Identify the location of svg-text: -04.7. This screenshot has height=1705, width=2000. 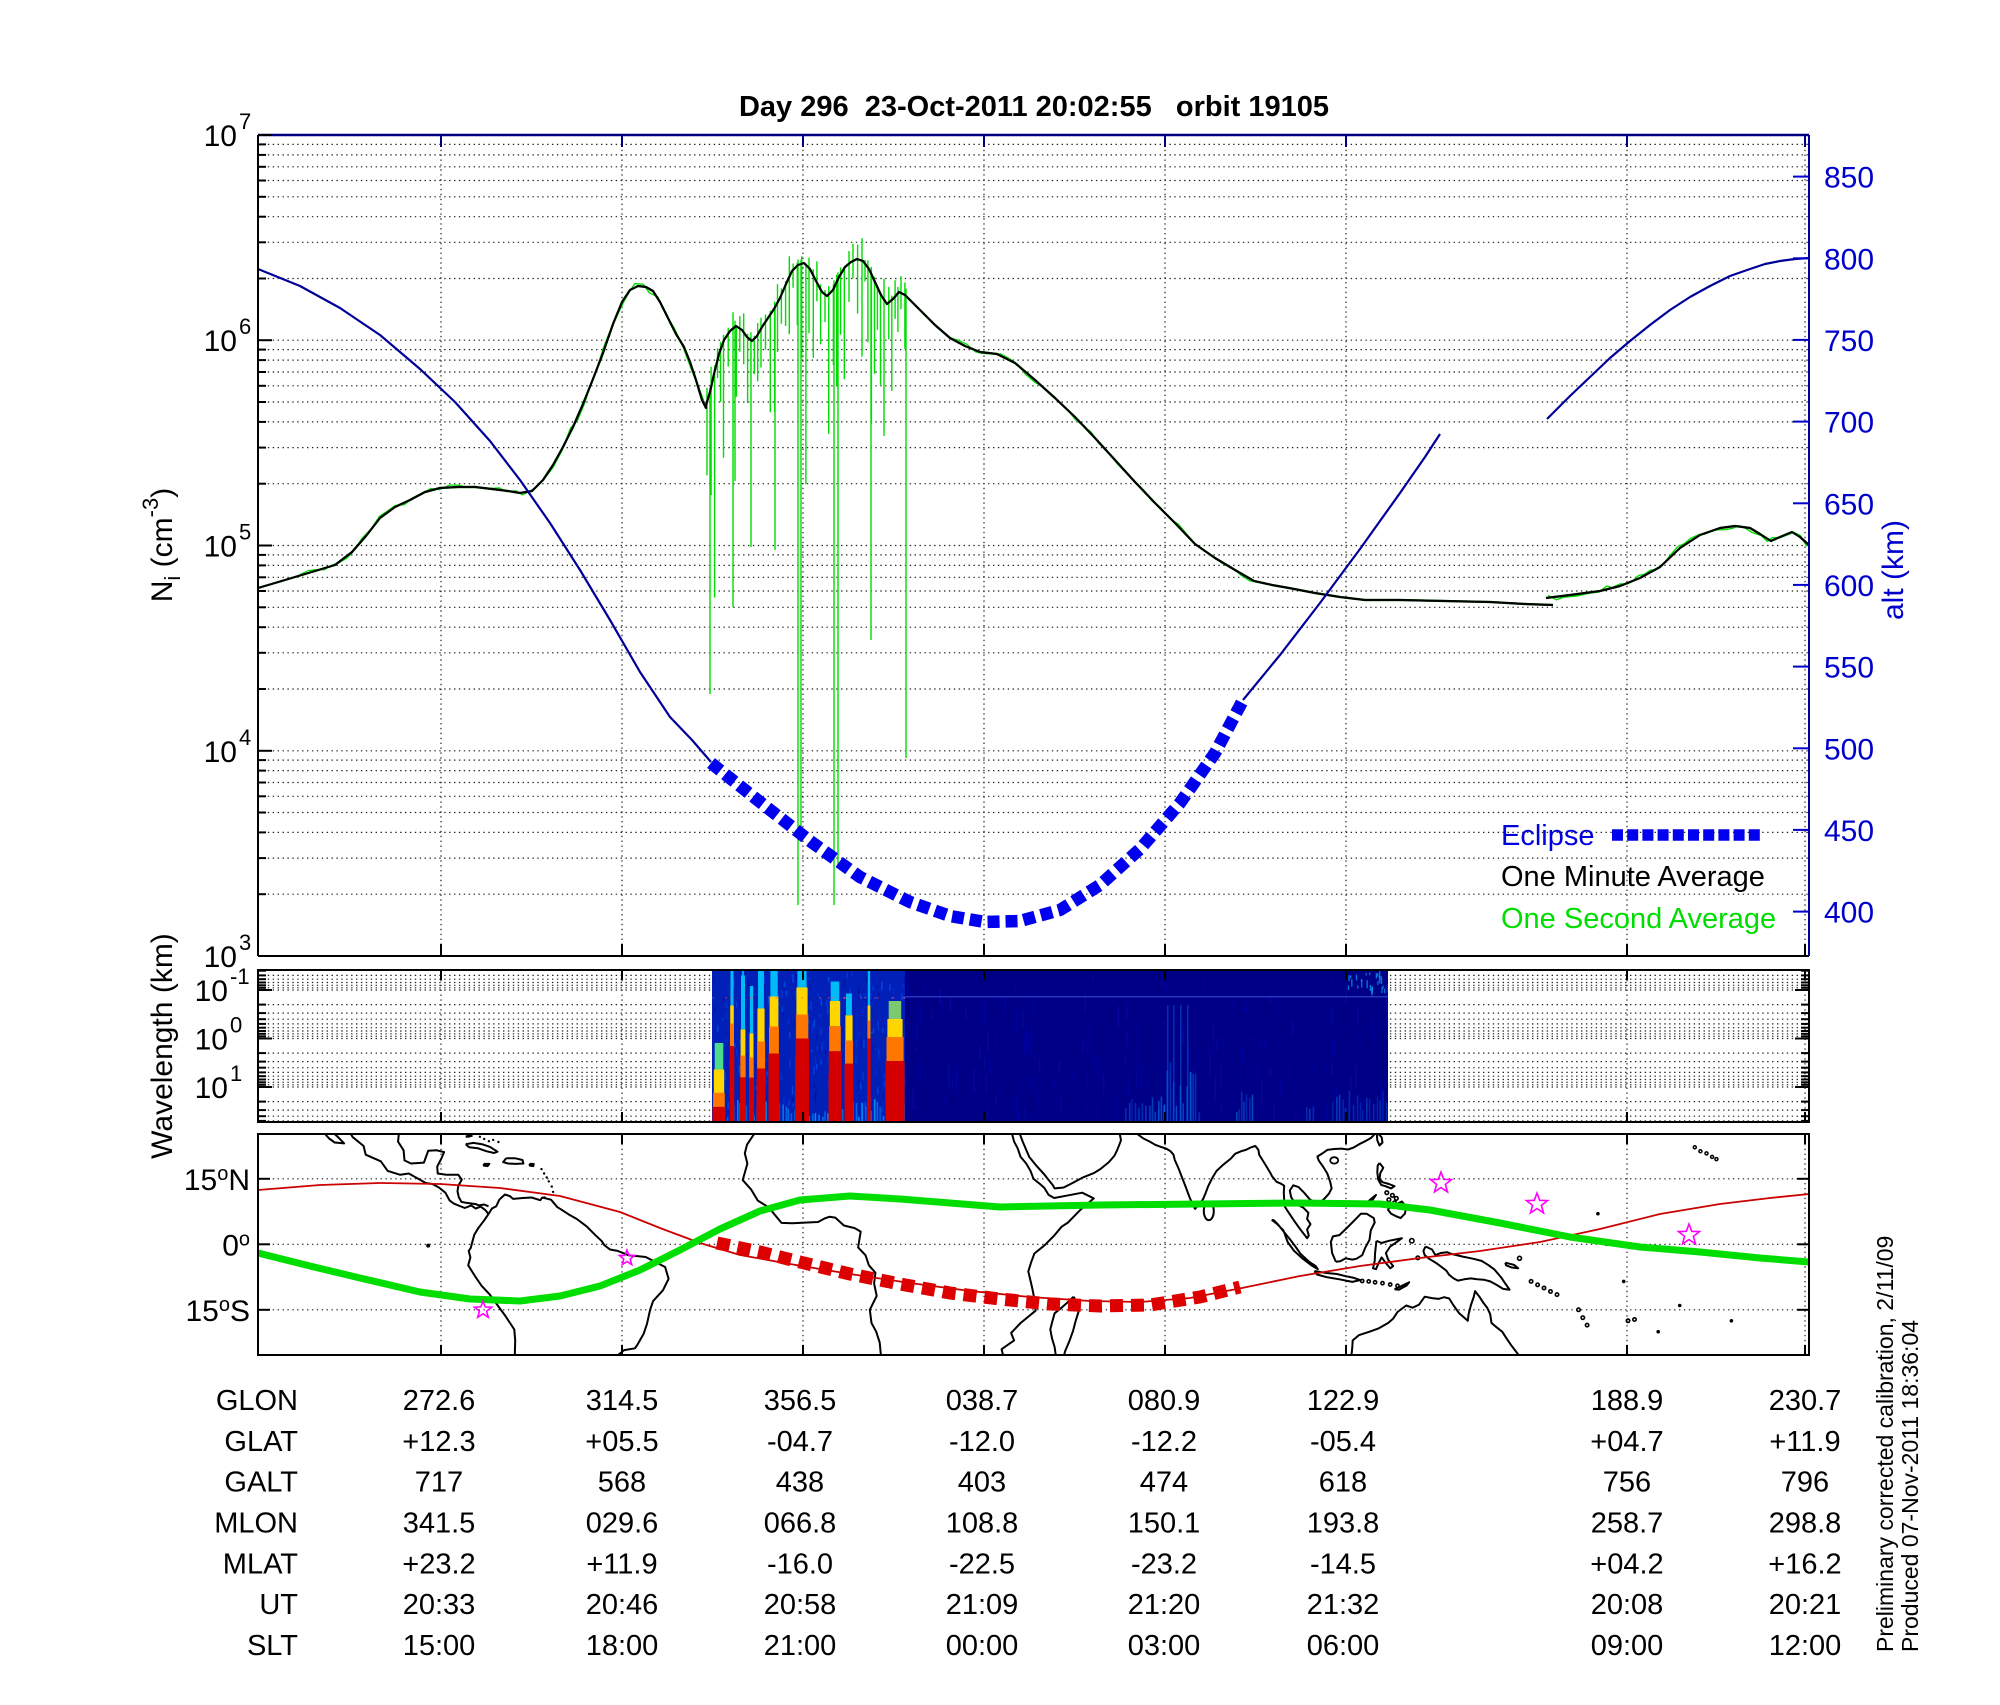
(800, 1442).